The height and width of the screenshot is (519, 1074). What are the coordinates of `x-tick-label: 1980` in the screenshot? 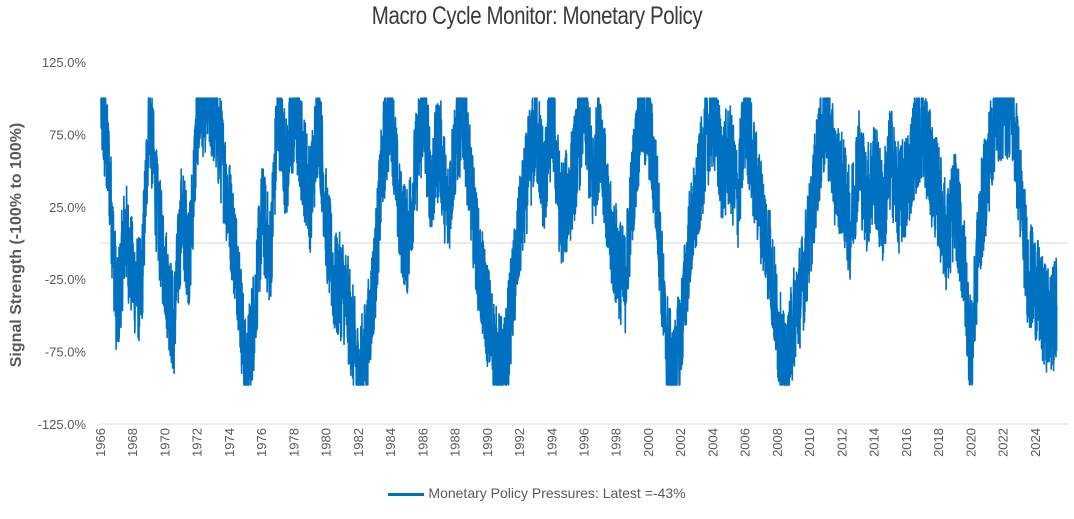 It's located at (326, 442).